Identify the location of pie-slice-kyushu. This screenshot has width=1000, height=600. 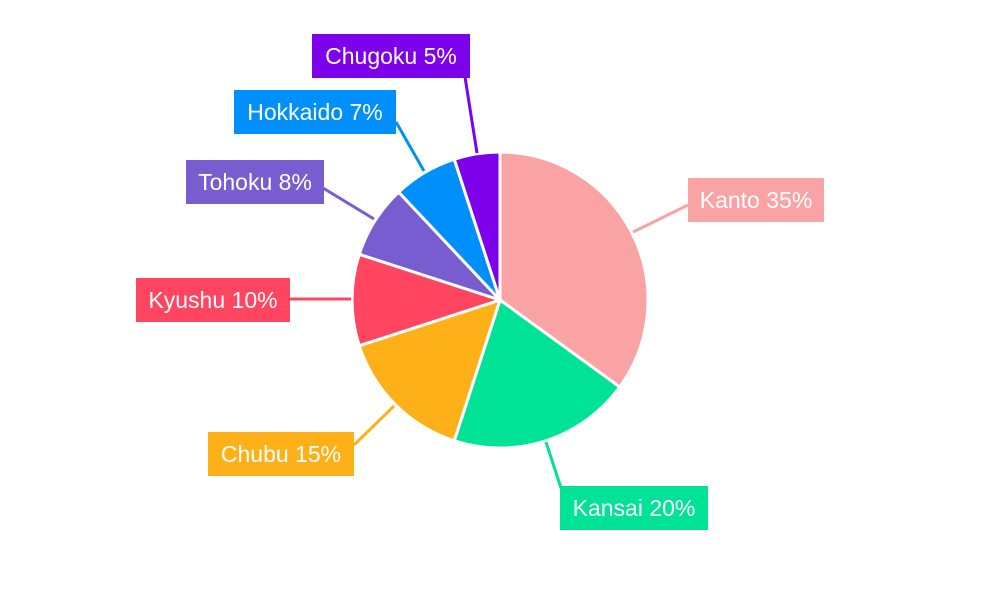
(426, 300).